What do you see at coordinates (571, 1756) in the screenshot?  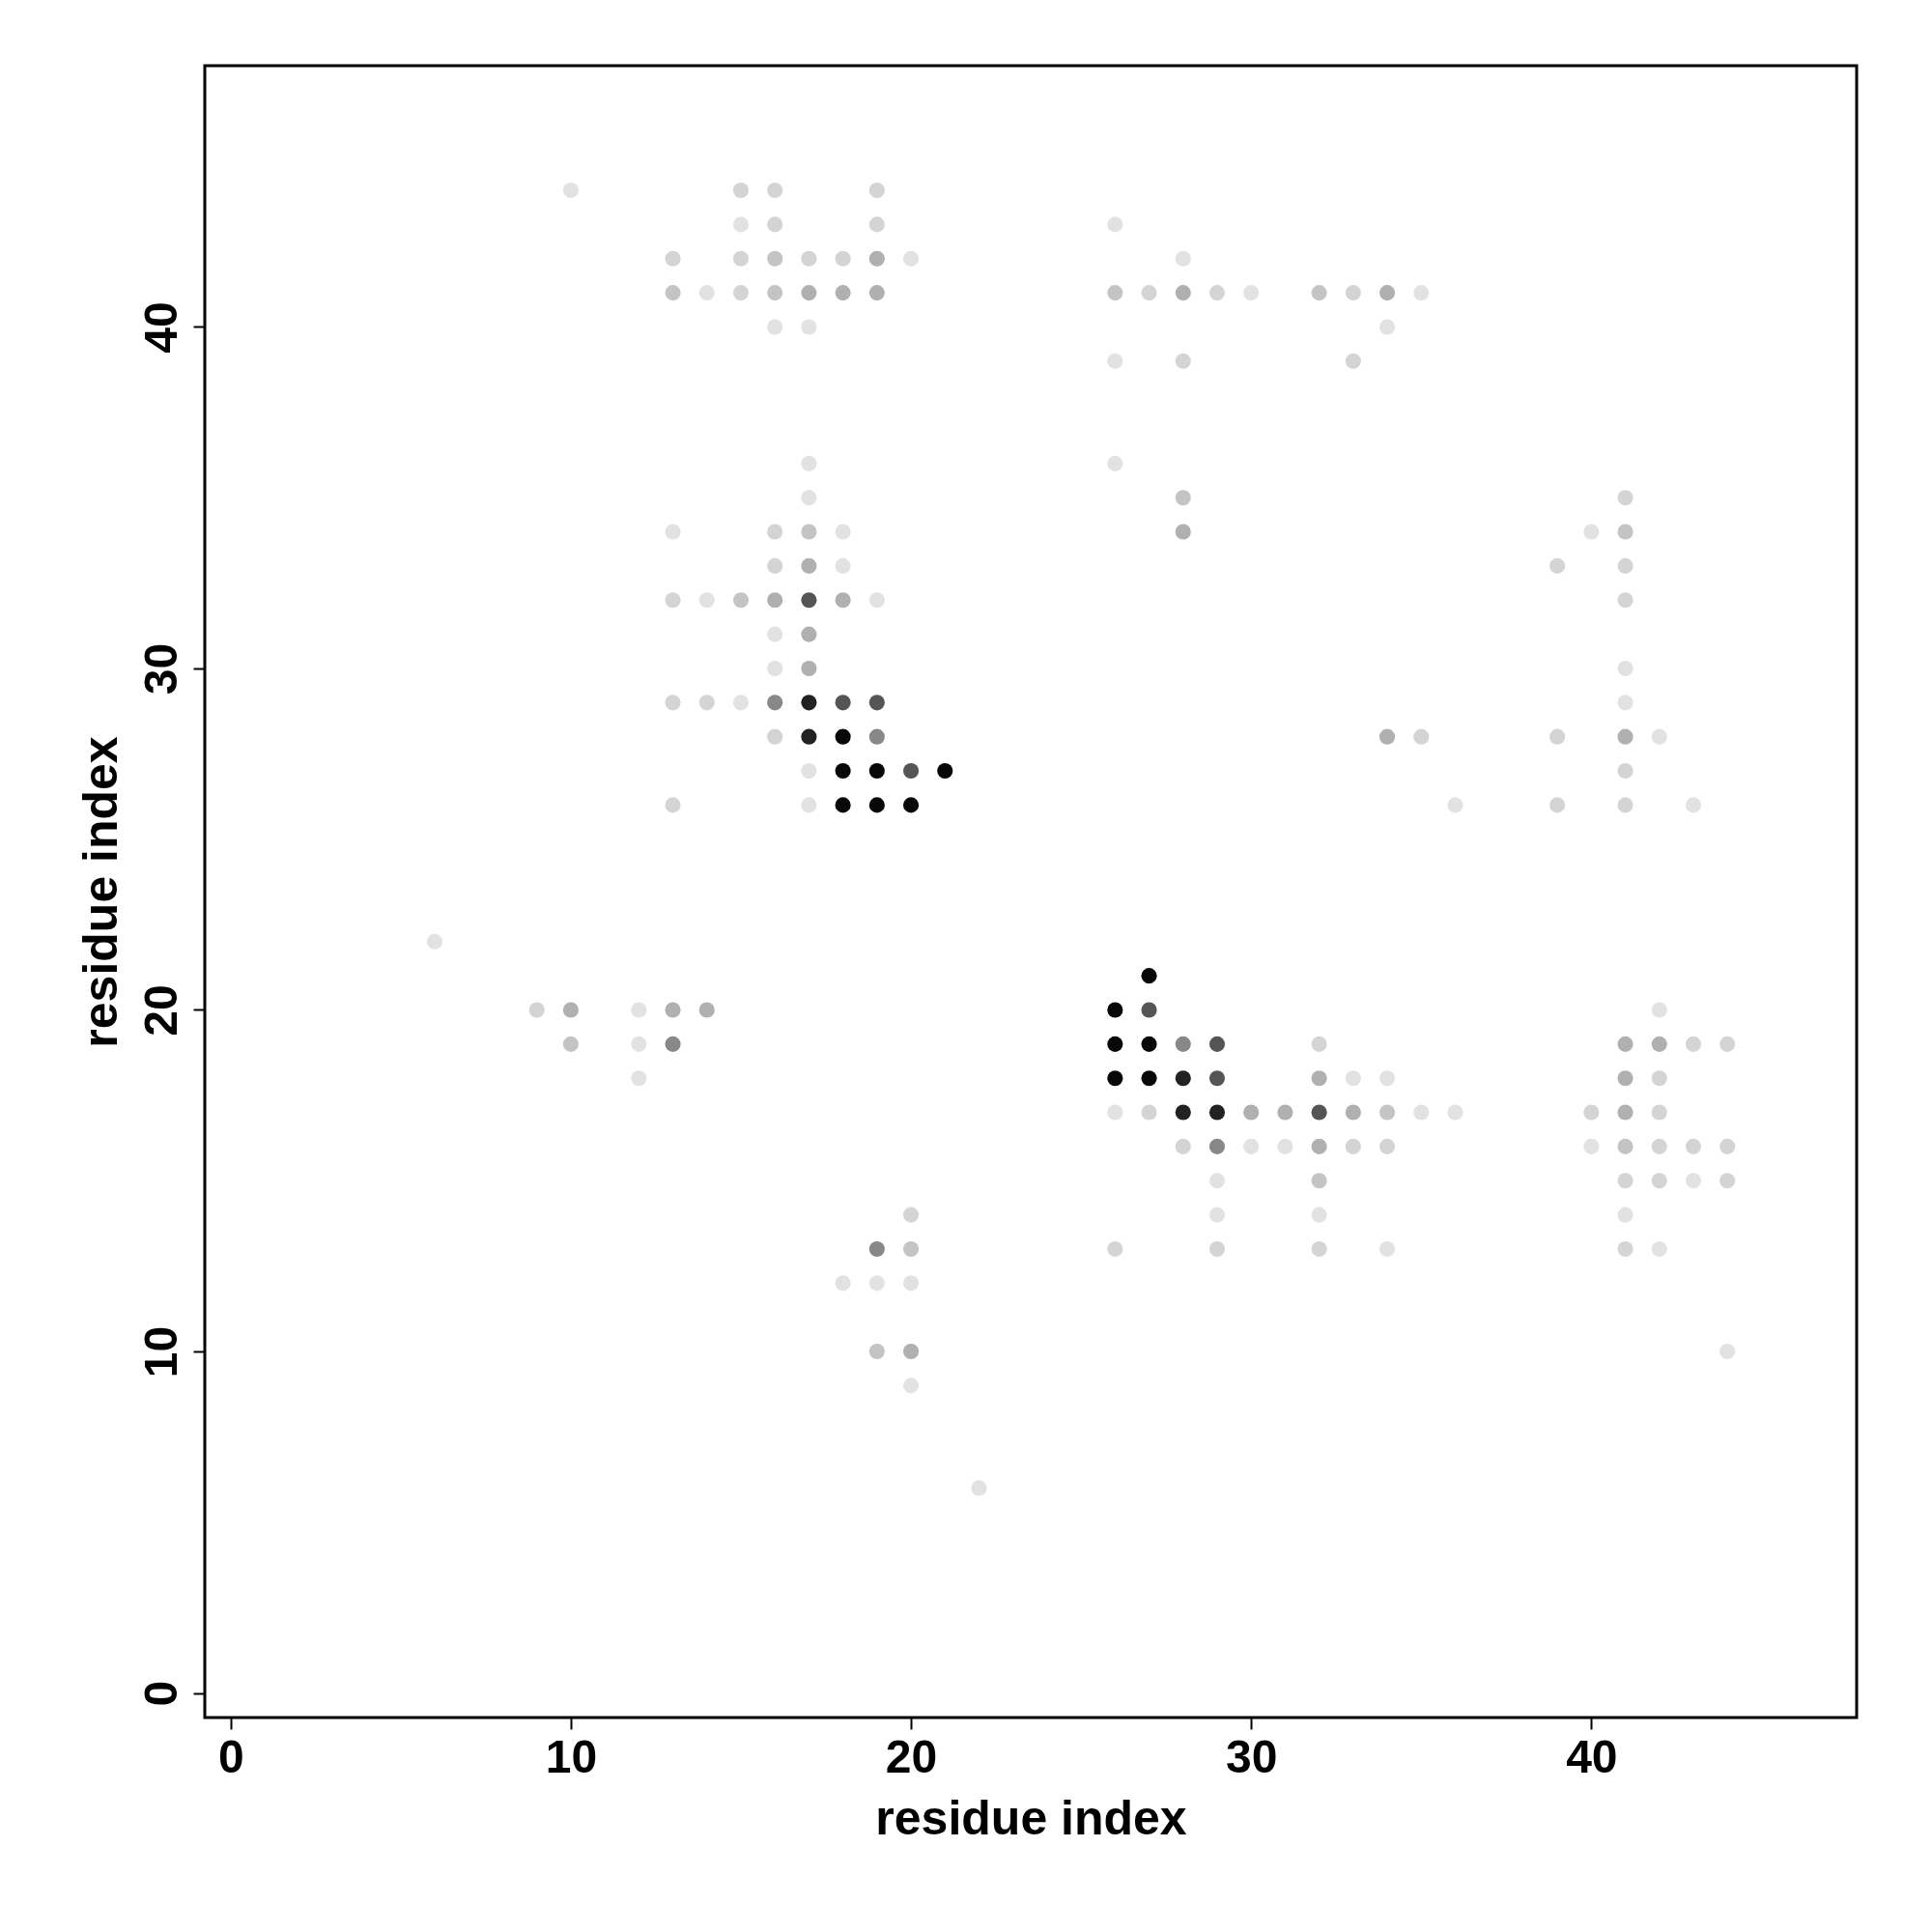 I see `x-tick-label: 10` at bounding box center [571, 1756].